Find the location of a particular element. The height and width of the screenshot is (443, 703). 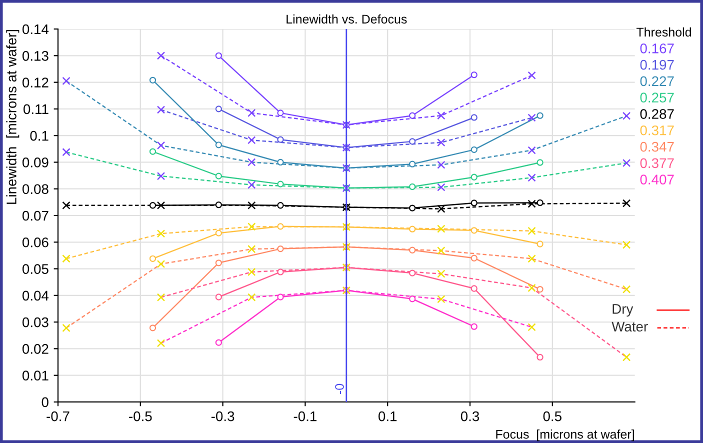

y-tick-label: 0.1 is located at coordinates (39, 135).